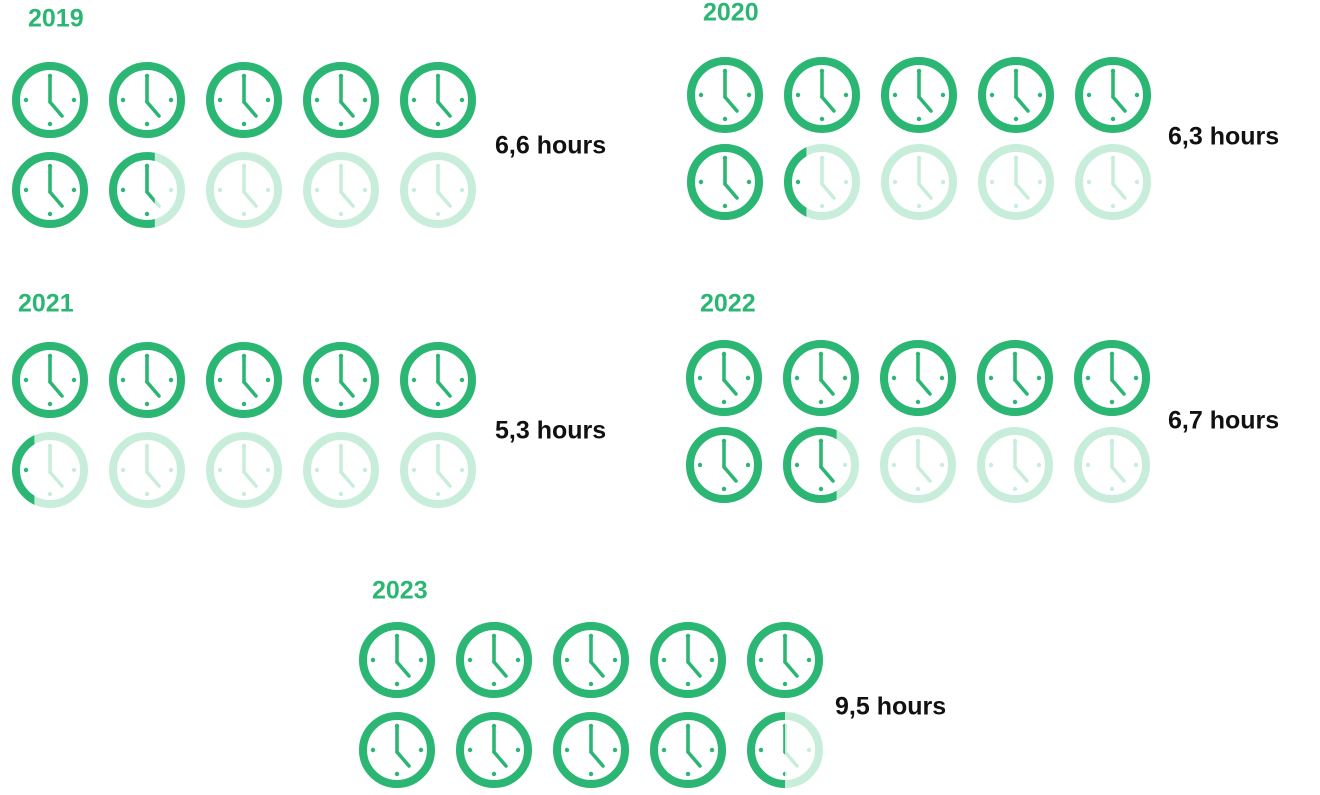 This screenshot has height=795, width=1320. Describe the element at coordinates (1223, 421) in the screenshot. I see `value-label: 6,7 hours` at that location.